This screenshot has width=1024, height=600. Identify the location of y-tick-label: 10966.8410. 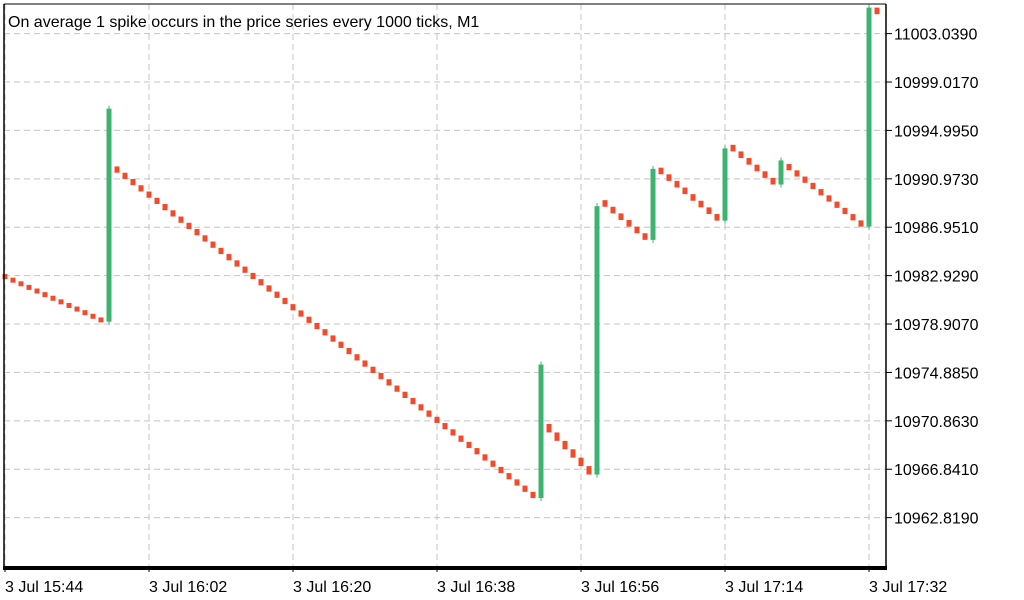
(936, 470).